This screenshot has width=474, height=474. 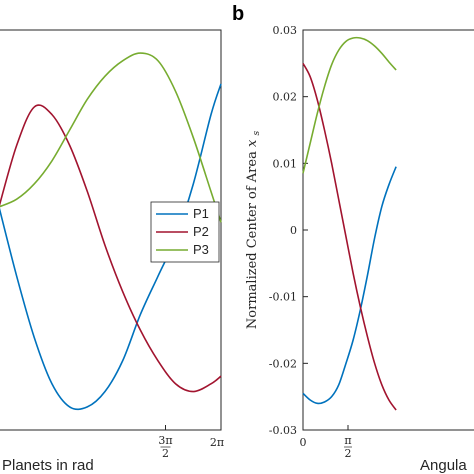 I want to click on panel-a-xtick-label: 2π, so click(x=217, y=442).